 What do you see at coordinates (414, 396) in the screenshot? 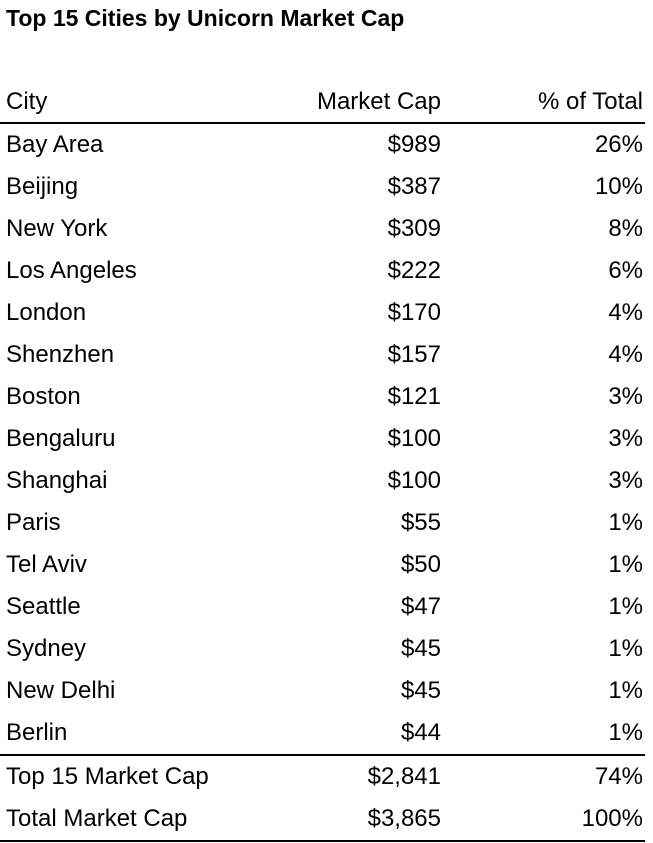
I see `market-cap-cell: $121` at bounding box center [414, 396].